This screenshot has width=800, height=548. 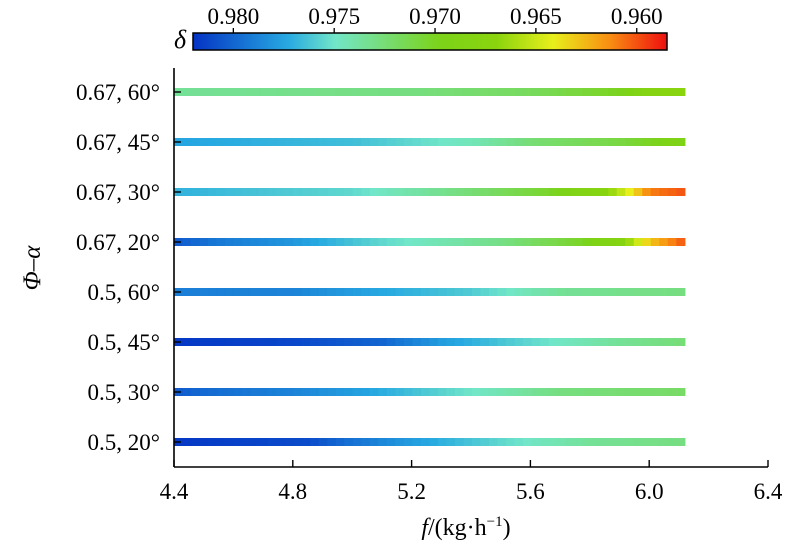 What do you see at coordinates (118, 192) in the screenshot?
I see `y-category-label: 0.67, 30°` at bounding box center [118, 192].